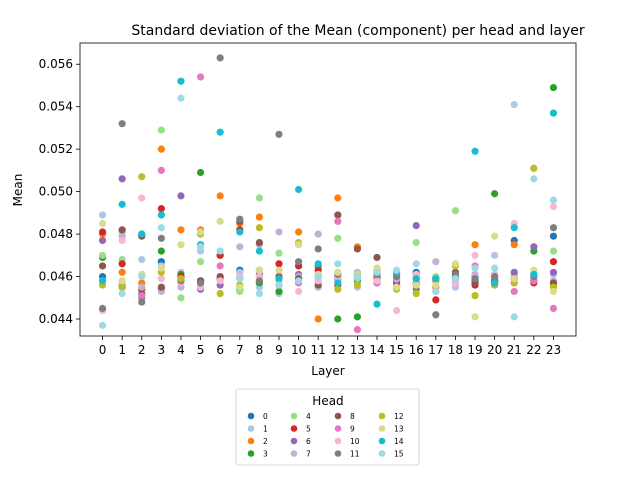 This screenshot has width=640, height=480. I want to click on x-tick-label: 7, so click(240, 350).